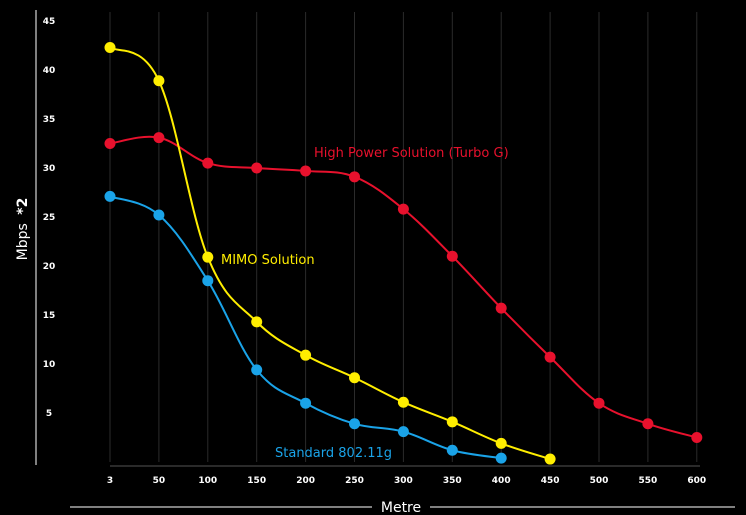 This screenshot has width=746, height=515. What do you see at coordinates (49, 414) in the screenshot?
I see `y-tick-label: 5` at bounding box center [49, 414].